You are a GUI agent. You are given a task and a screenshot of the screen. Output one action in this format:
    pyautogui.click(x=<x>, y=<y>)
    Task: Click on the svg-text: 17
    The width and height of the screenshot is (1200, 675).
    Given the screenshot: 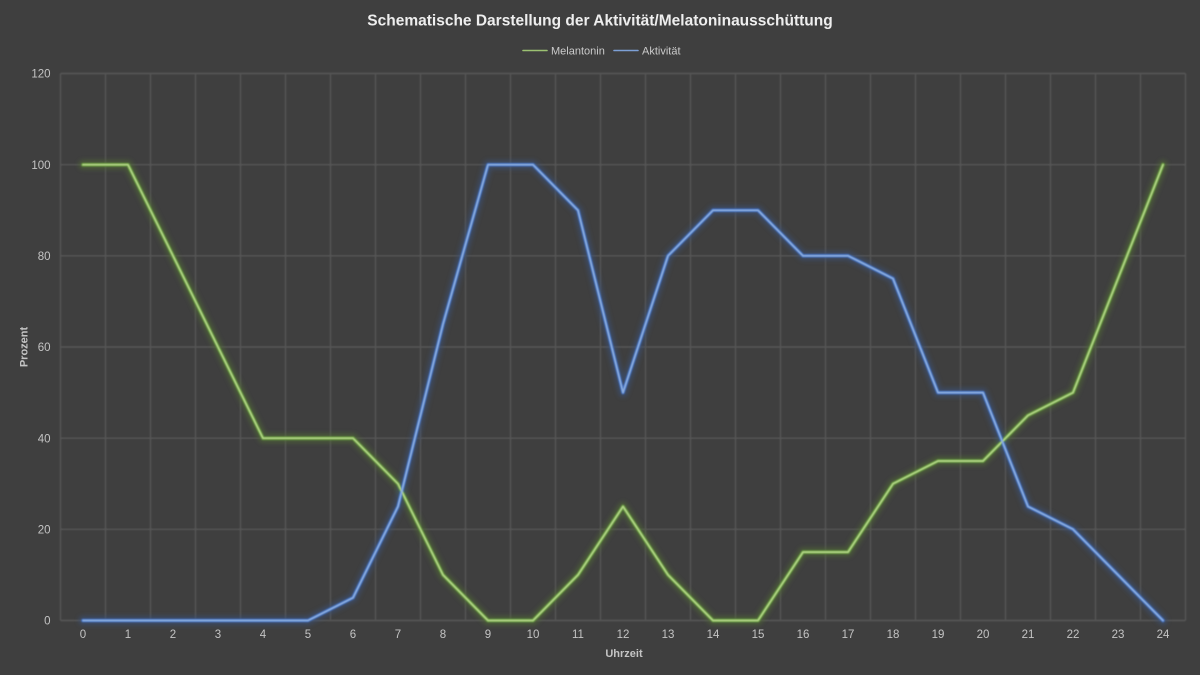 What is the action you would take?
    pyautogui.click(x=848, y=635)
    